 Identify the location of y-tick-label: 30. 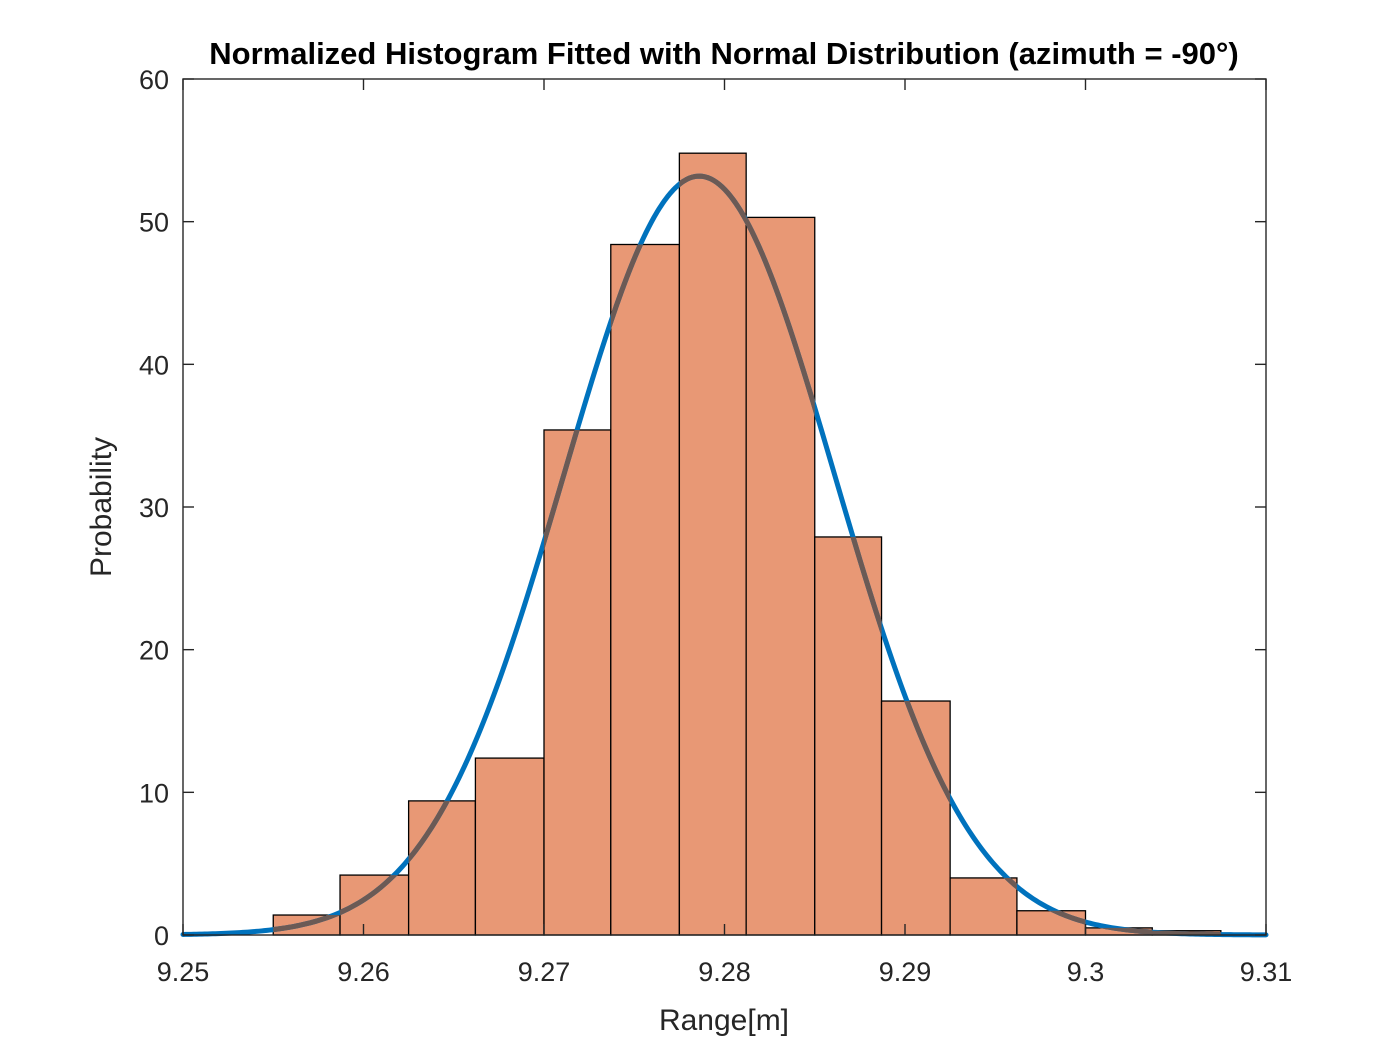
(154, 508).